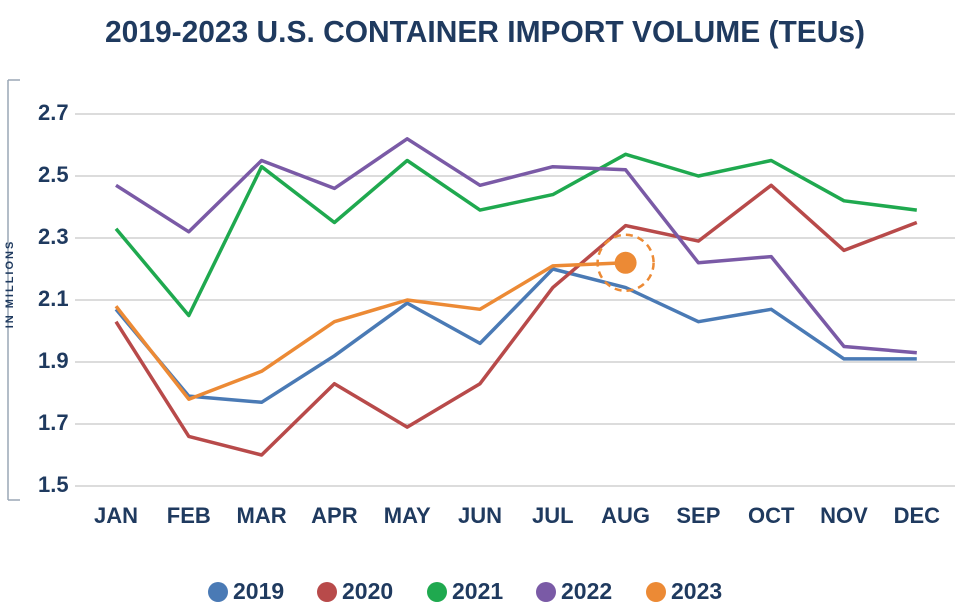 This screenshot has height=605, width=961. What do you see at coordinates (53, 360) in the screenshot?
I see `y-tick-label: 1.9` at bounding box center [53, 360].